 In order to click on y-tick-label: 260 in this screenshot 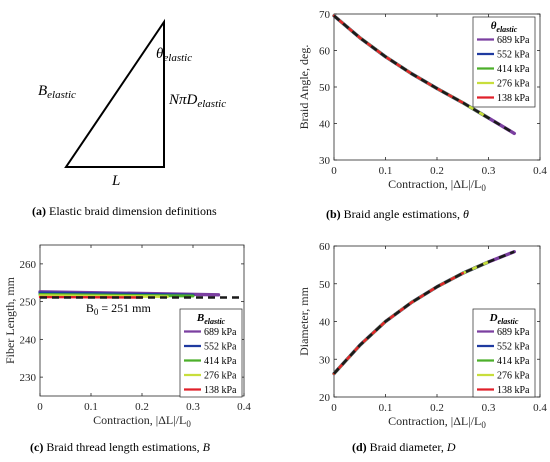, I will do `click(28, 265)`.